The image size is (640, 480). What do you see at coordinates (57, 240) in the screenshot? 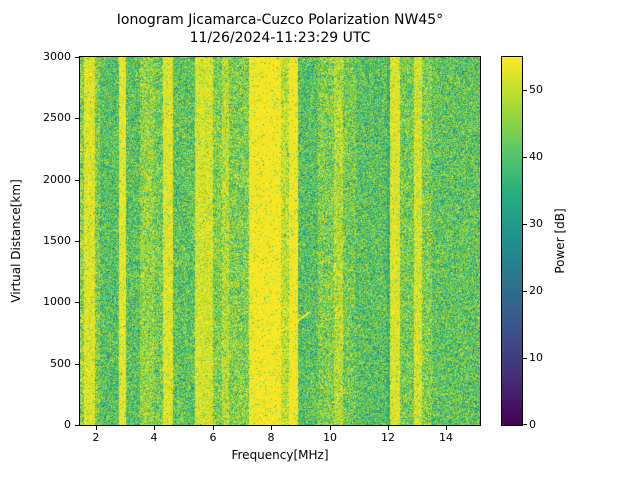
I see `y-tick-label: 1500` at bounding box center [57, 240].